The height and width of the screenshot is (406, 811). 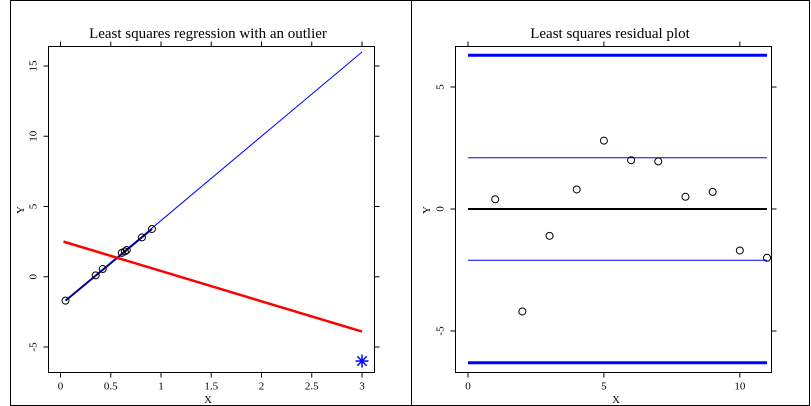 What do you see at coordinates (34, 206) in the screenshot?
I see `chart1-ytick-label: 5` at bounding box center [34, 206].